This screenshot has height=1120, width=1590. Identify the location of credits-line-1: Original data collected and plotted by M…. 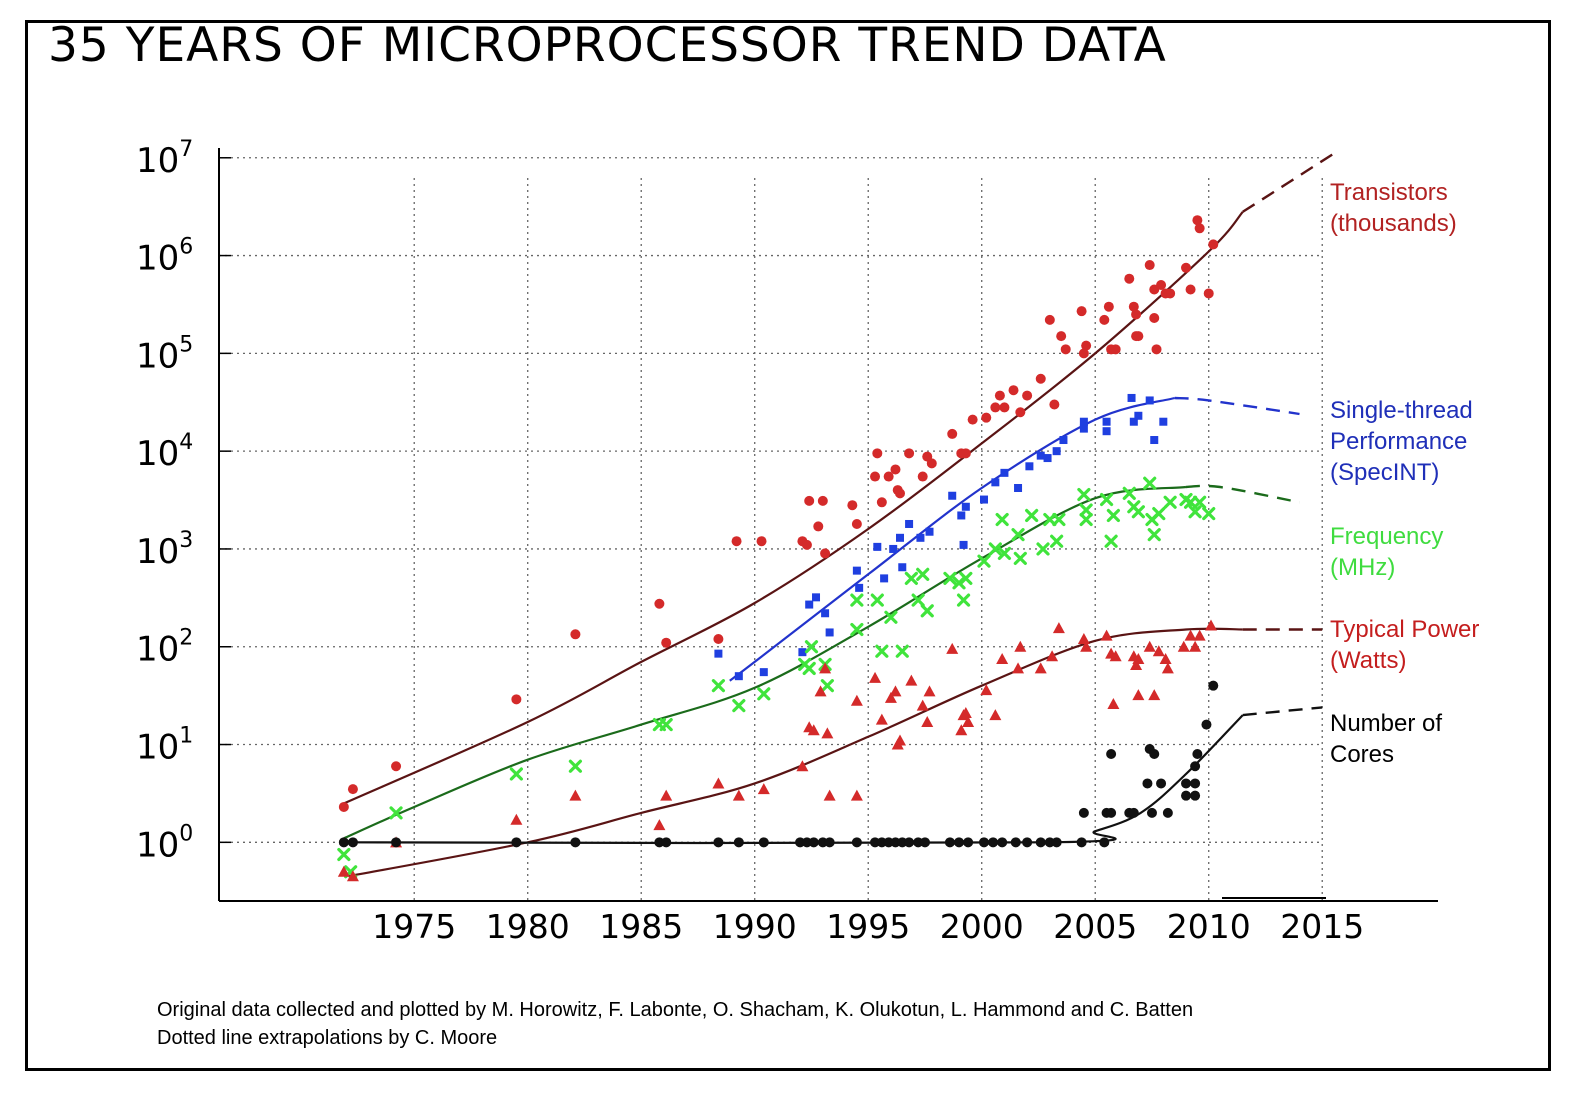
(675, 1010).